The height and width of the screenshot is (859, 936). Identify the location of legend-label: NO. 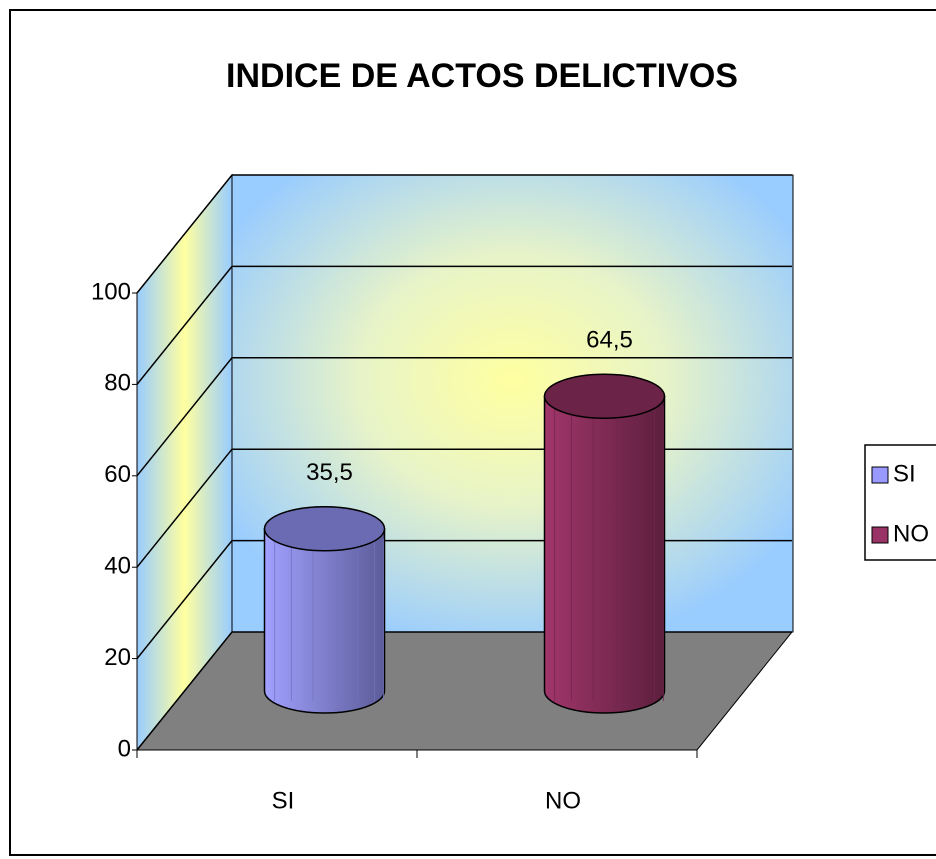
(911, 533).